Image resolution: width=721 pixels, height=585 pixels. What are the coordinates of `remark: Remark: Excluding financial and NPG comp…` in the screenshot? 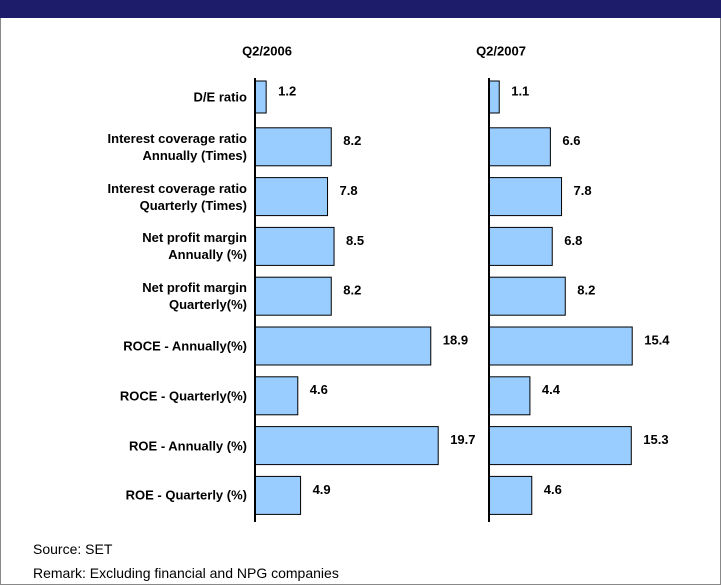 It's located at (186, 573).